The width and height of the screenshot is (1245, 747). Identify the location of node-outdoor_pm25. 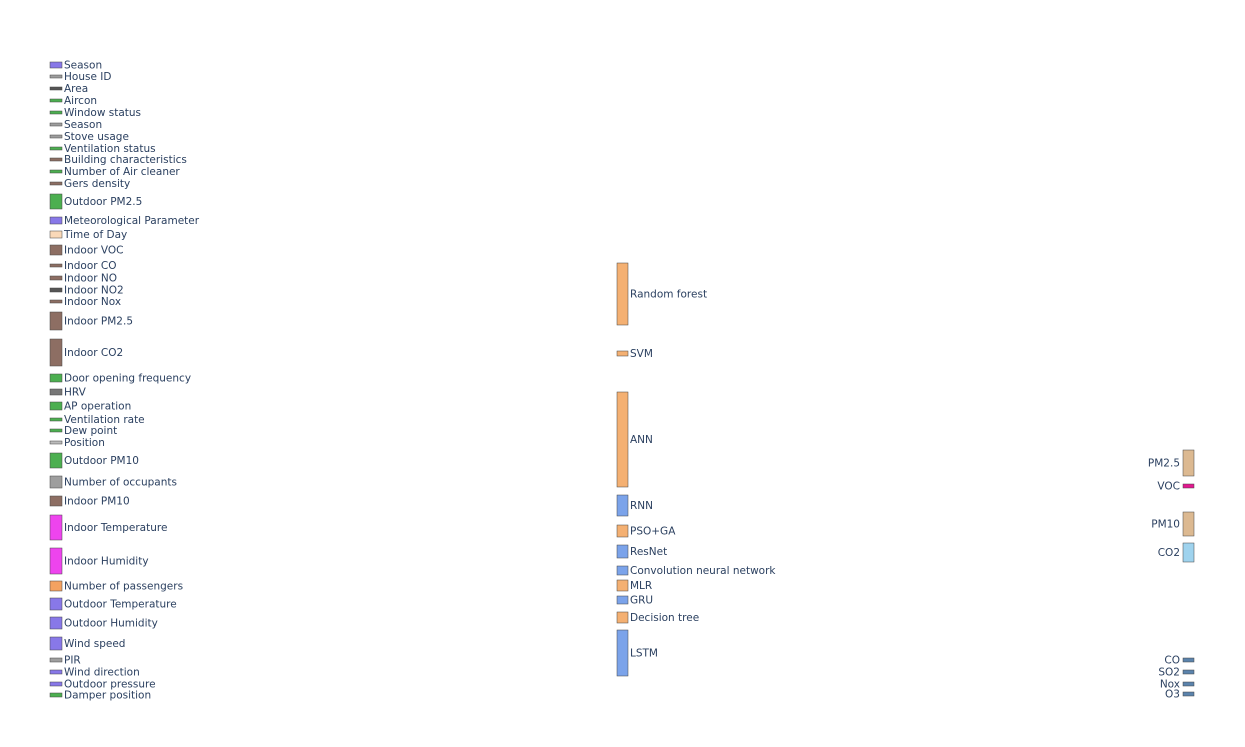
(56, 201).